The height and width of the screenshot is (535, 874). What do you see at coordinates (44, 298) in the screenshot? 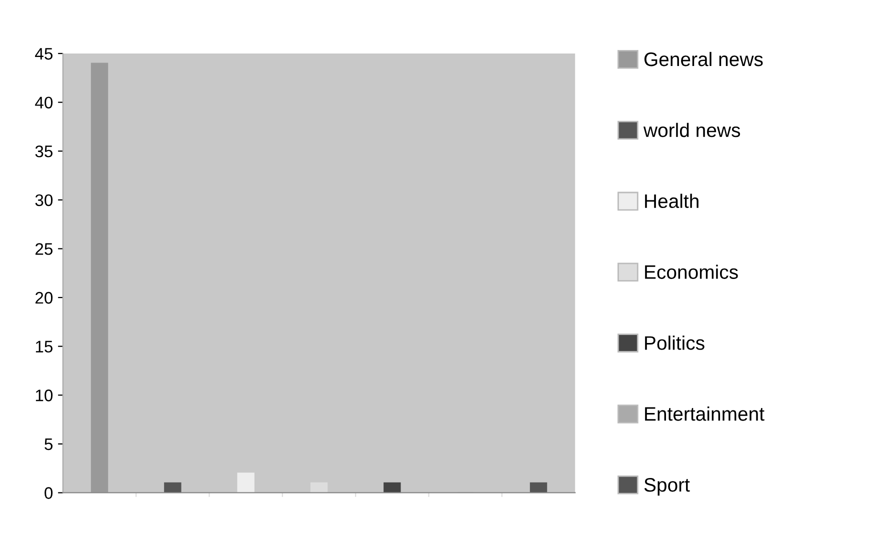
I see `y-tick-label: 20` at bounding box center [44, 298].